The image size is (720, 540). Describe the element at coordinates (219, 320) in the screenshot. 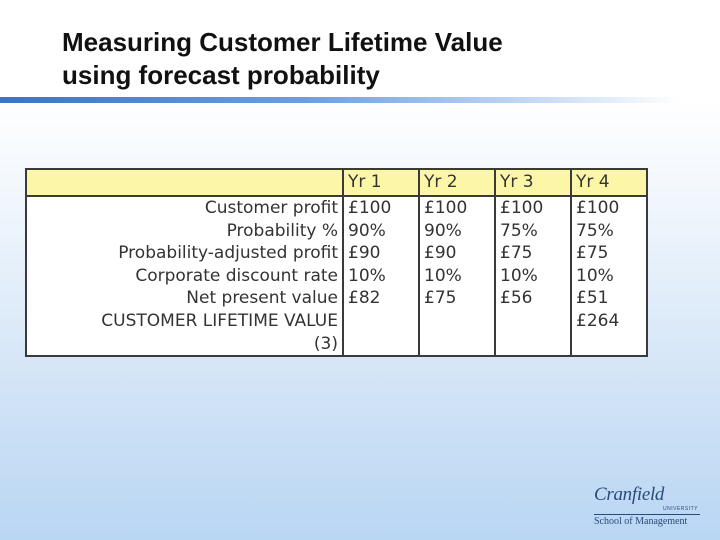

I see `total-label-line-1: CUSTOMER LIFETIME VALUE` at that location.